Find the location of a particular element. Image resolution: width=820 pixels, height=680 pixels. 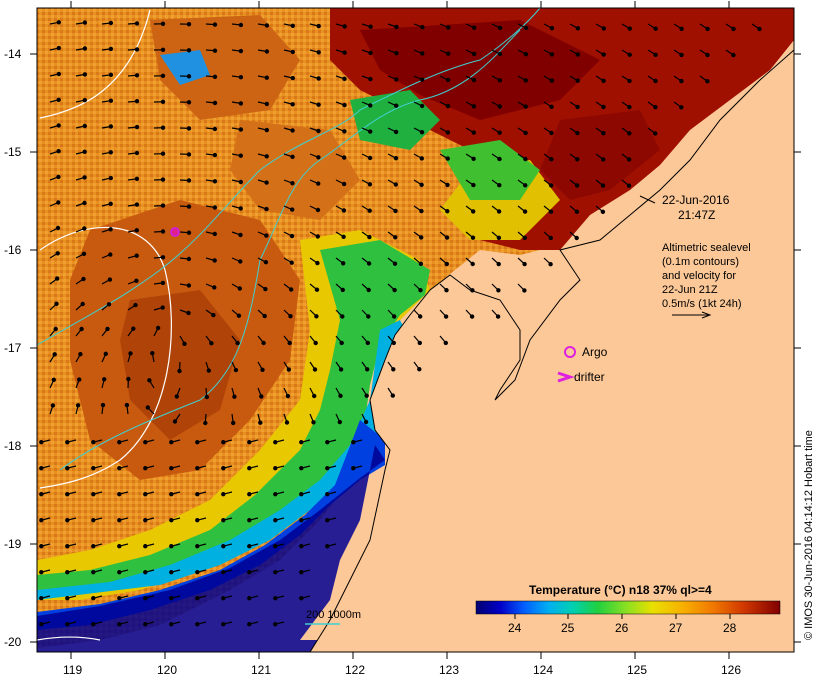

colorbar-tick: 27 is located at coordinates (676, 628).